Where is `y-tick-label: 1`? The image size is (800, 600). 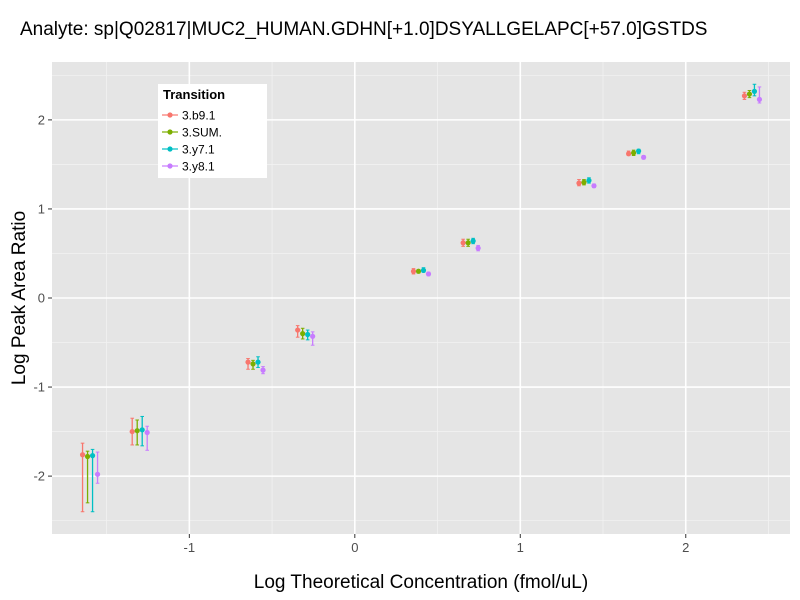
y-tick-label: 1 is located at coordinates (41, 208).